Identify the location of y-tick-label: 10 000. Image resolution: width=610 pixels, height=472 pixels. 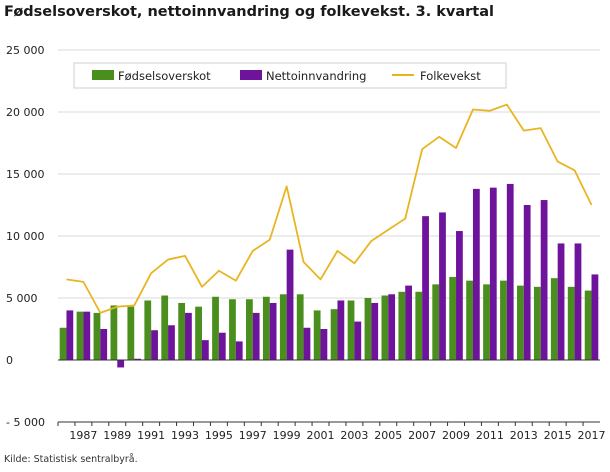
(25, 236).